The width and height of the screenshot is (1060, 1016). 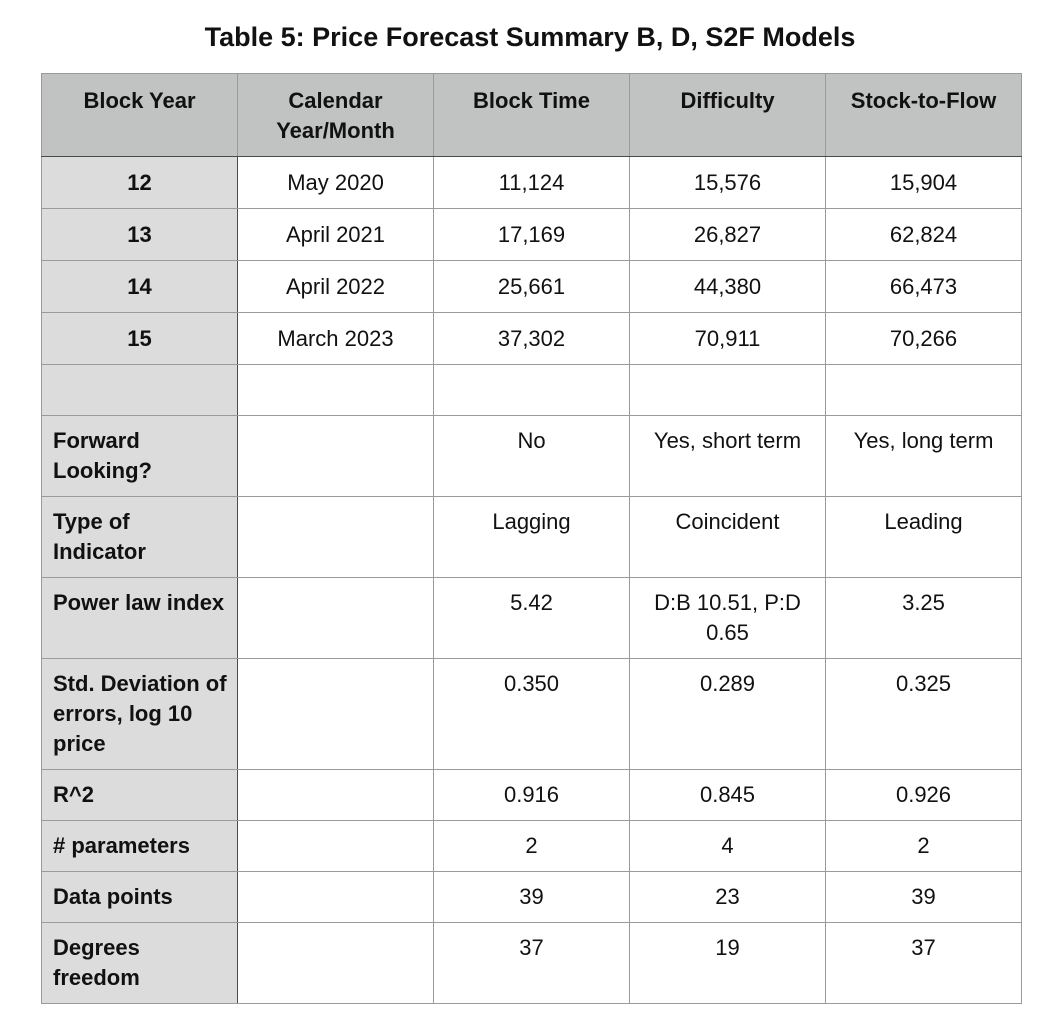 I want to click on header-difficulty: Difficulty, so click(x=727, y=115).